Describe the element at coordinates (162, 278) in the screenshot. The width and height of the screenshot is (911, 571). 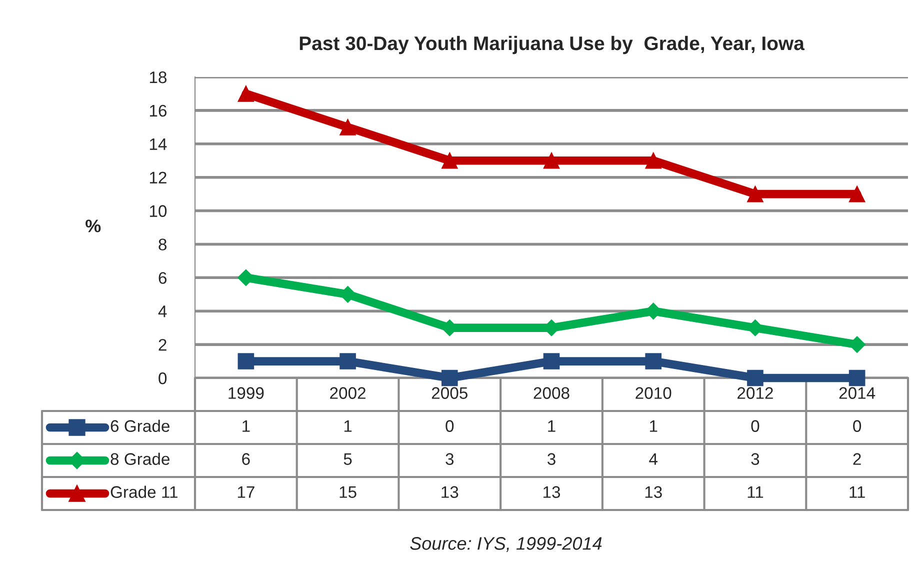
I see `y-tick-label: 6` at that location.